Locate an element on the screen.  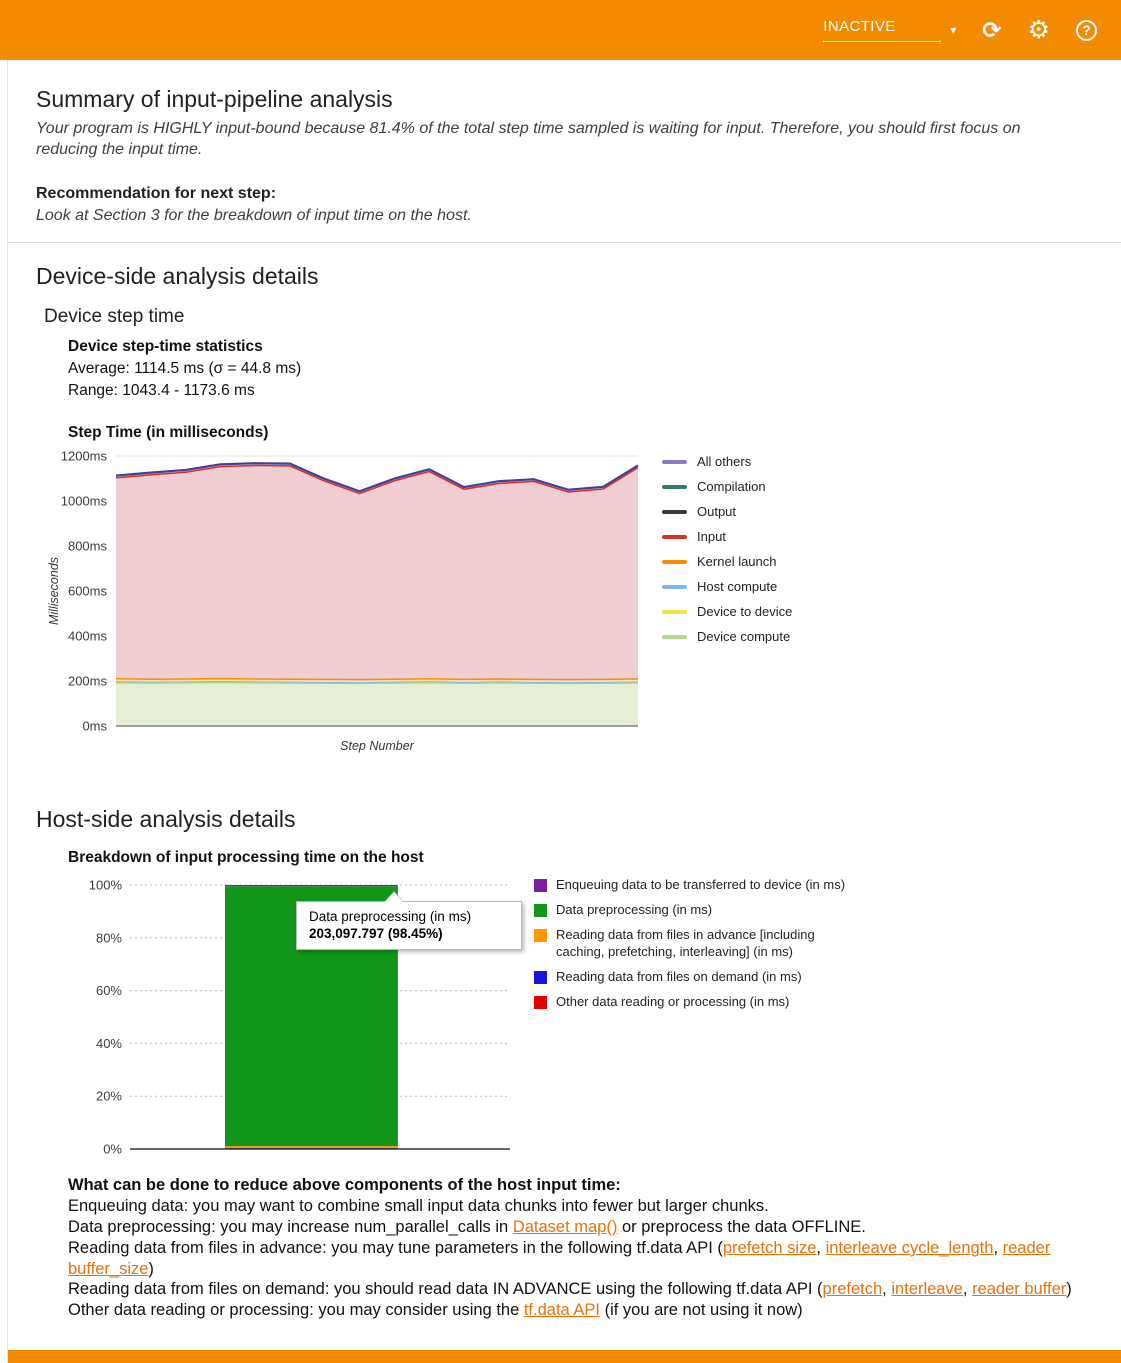
y-axis-tick-label: 0% is located at coordinates (112, 1149).